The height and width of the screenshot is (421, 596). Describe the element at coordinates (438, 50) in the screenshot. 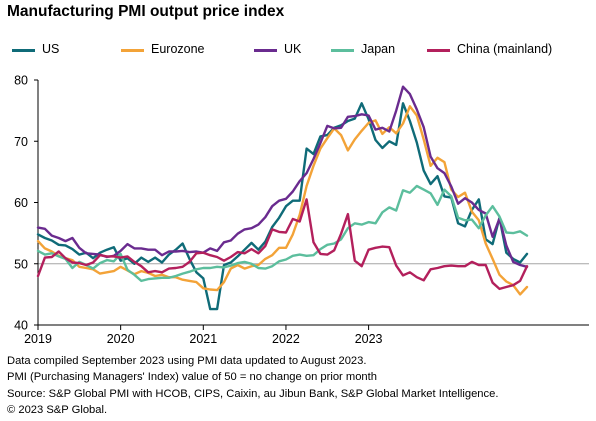

I see `legend-swatch-china` at that location.